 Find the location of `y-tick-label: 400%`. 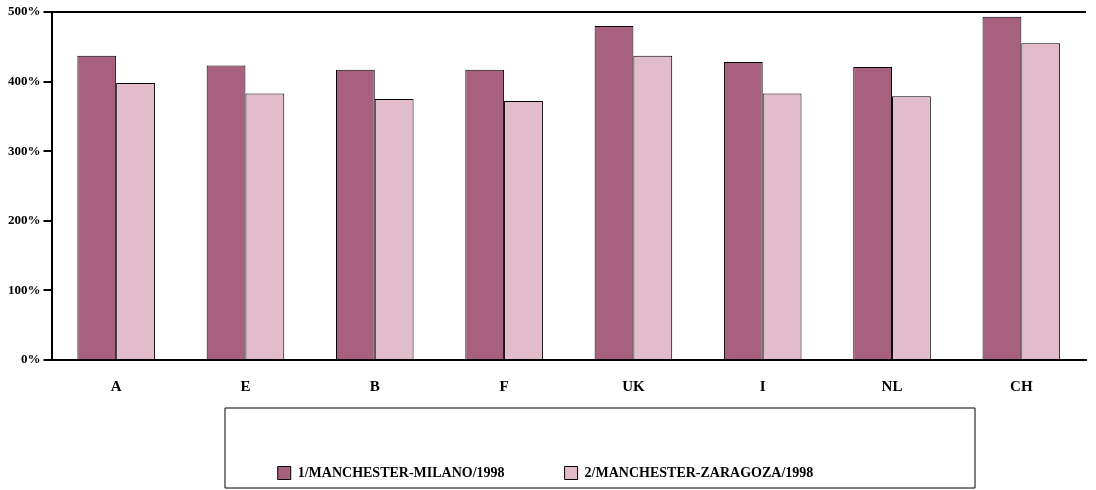

y-tick-label: 400% is located at coordinates (24, 80).